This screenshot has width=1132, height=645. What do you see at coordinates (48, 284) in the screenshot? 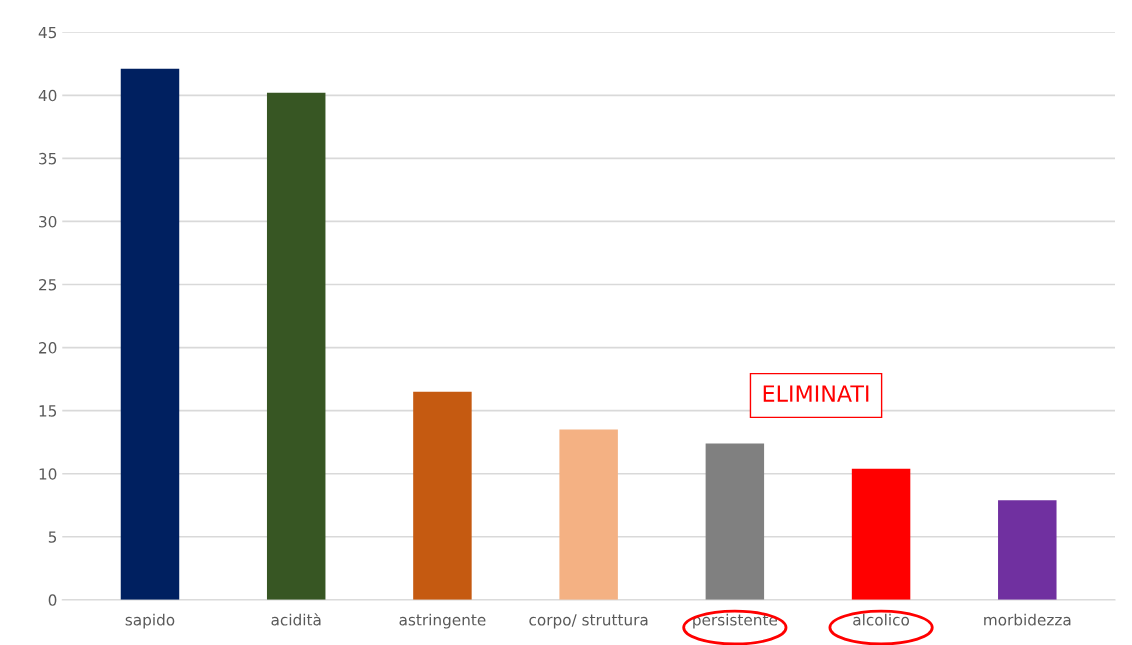
I see `y-tick-label: 25` at bounding box center [48, 284].